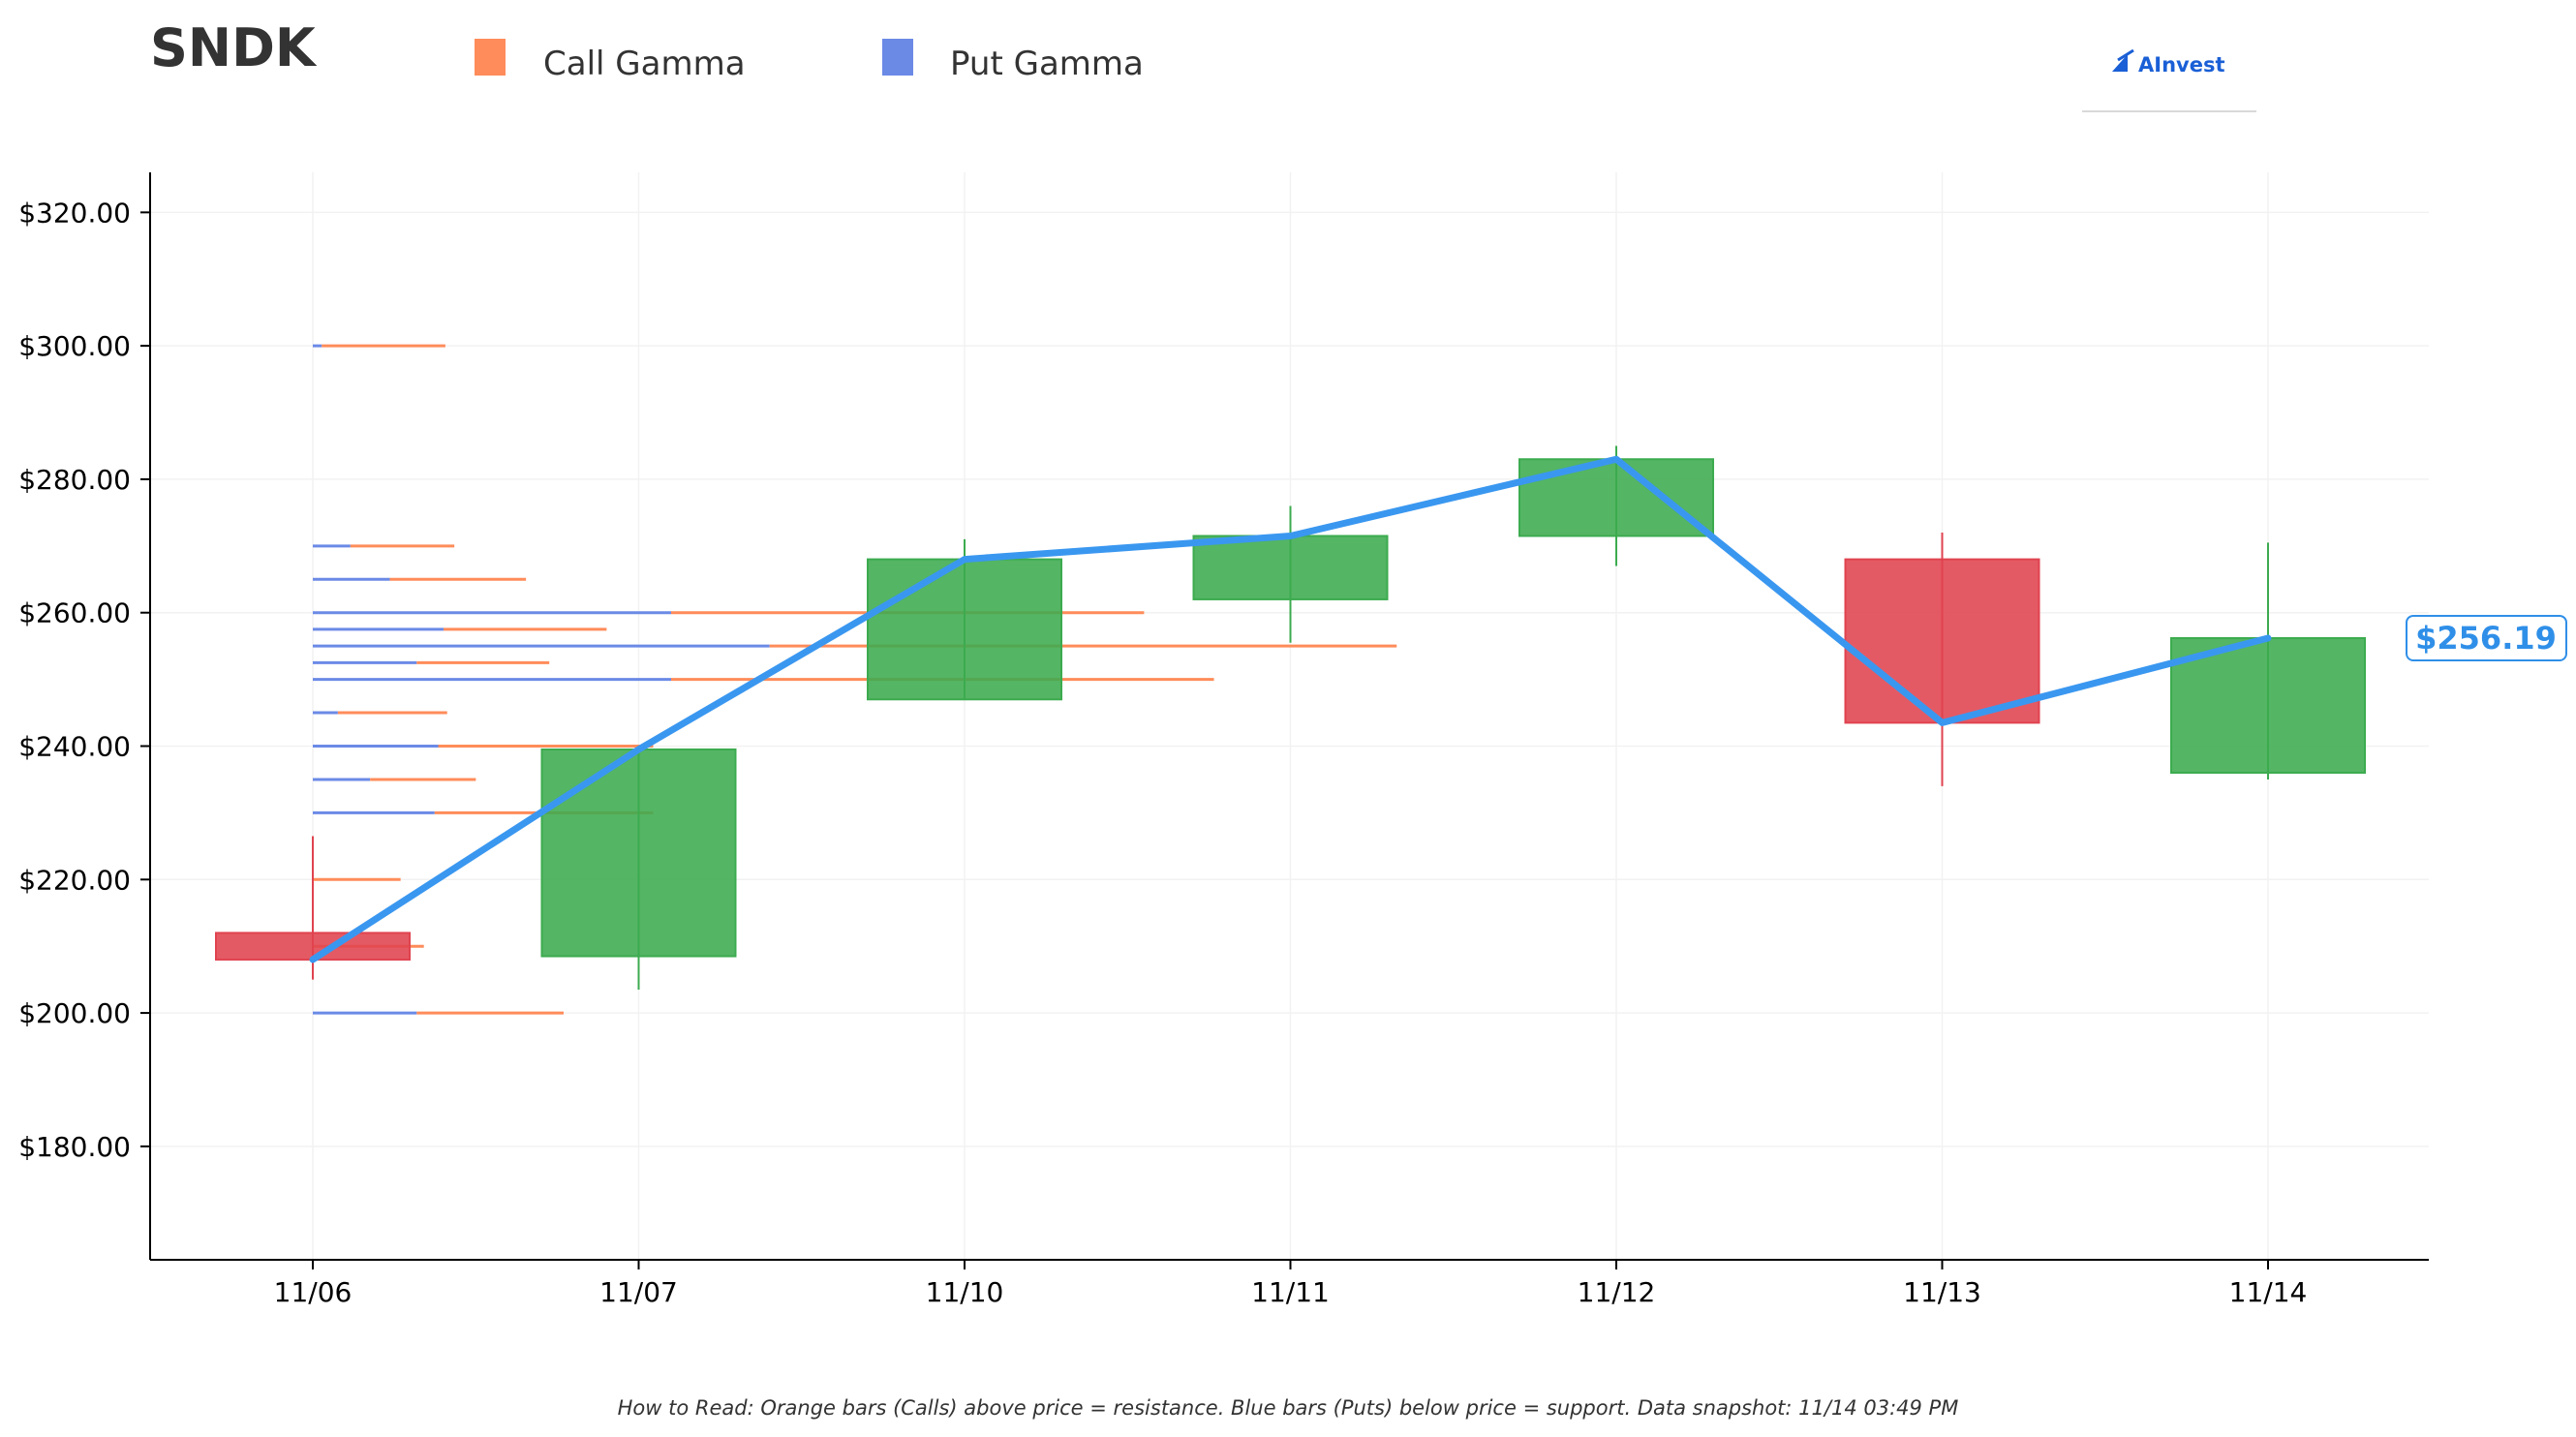 The width and height of the screenshot is (2576, 1437). What do you see at coordinates (234, 48) in the screenshot?
I see `ticker-title: SNDK` at bounding box center [234, 48].